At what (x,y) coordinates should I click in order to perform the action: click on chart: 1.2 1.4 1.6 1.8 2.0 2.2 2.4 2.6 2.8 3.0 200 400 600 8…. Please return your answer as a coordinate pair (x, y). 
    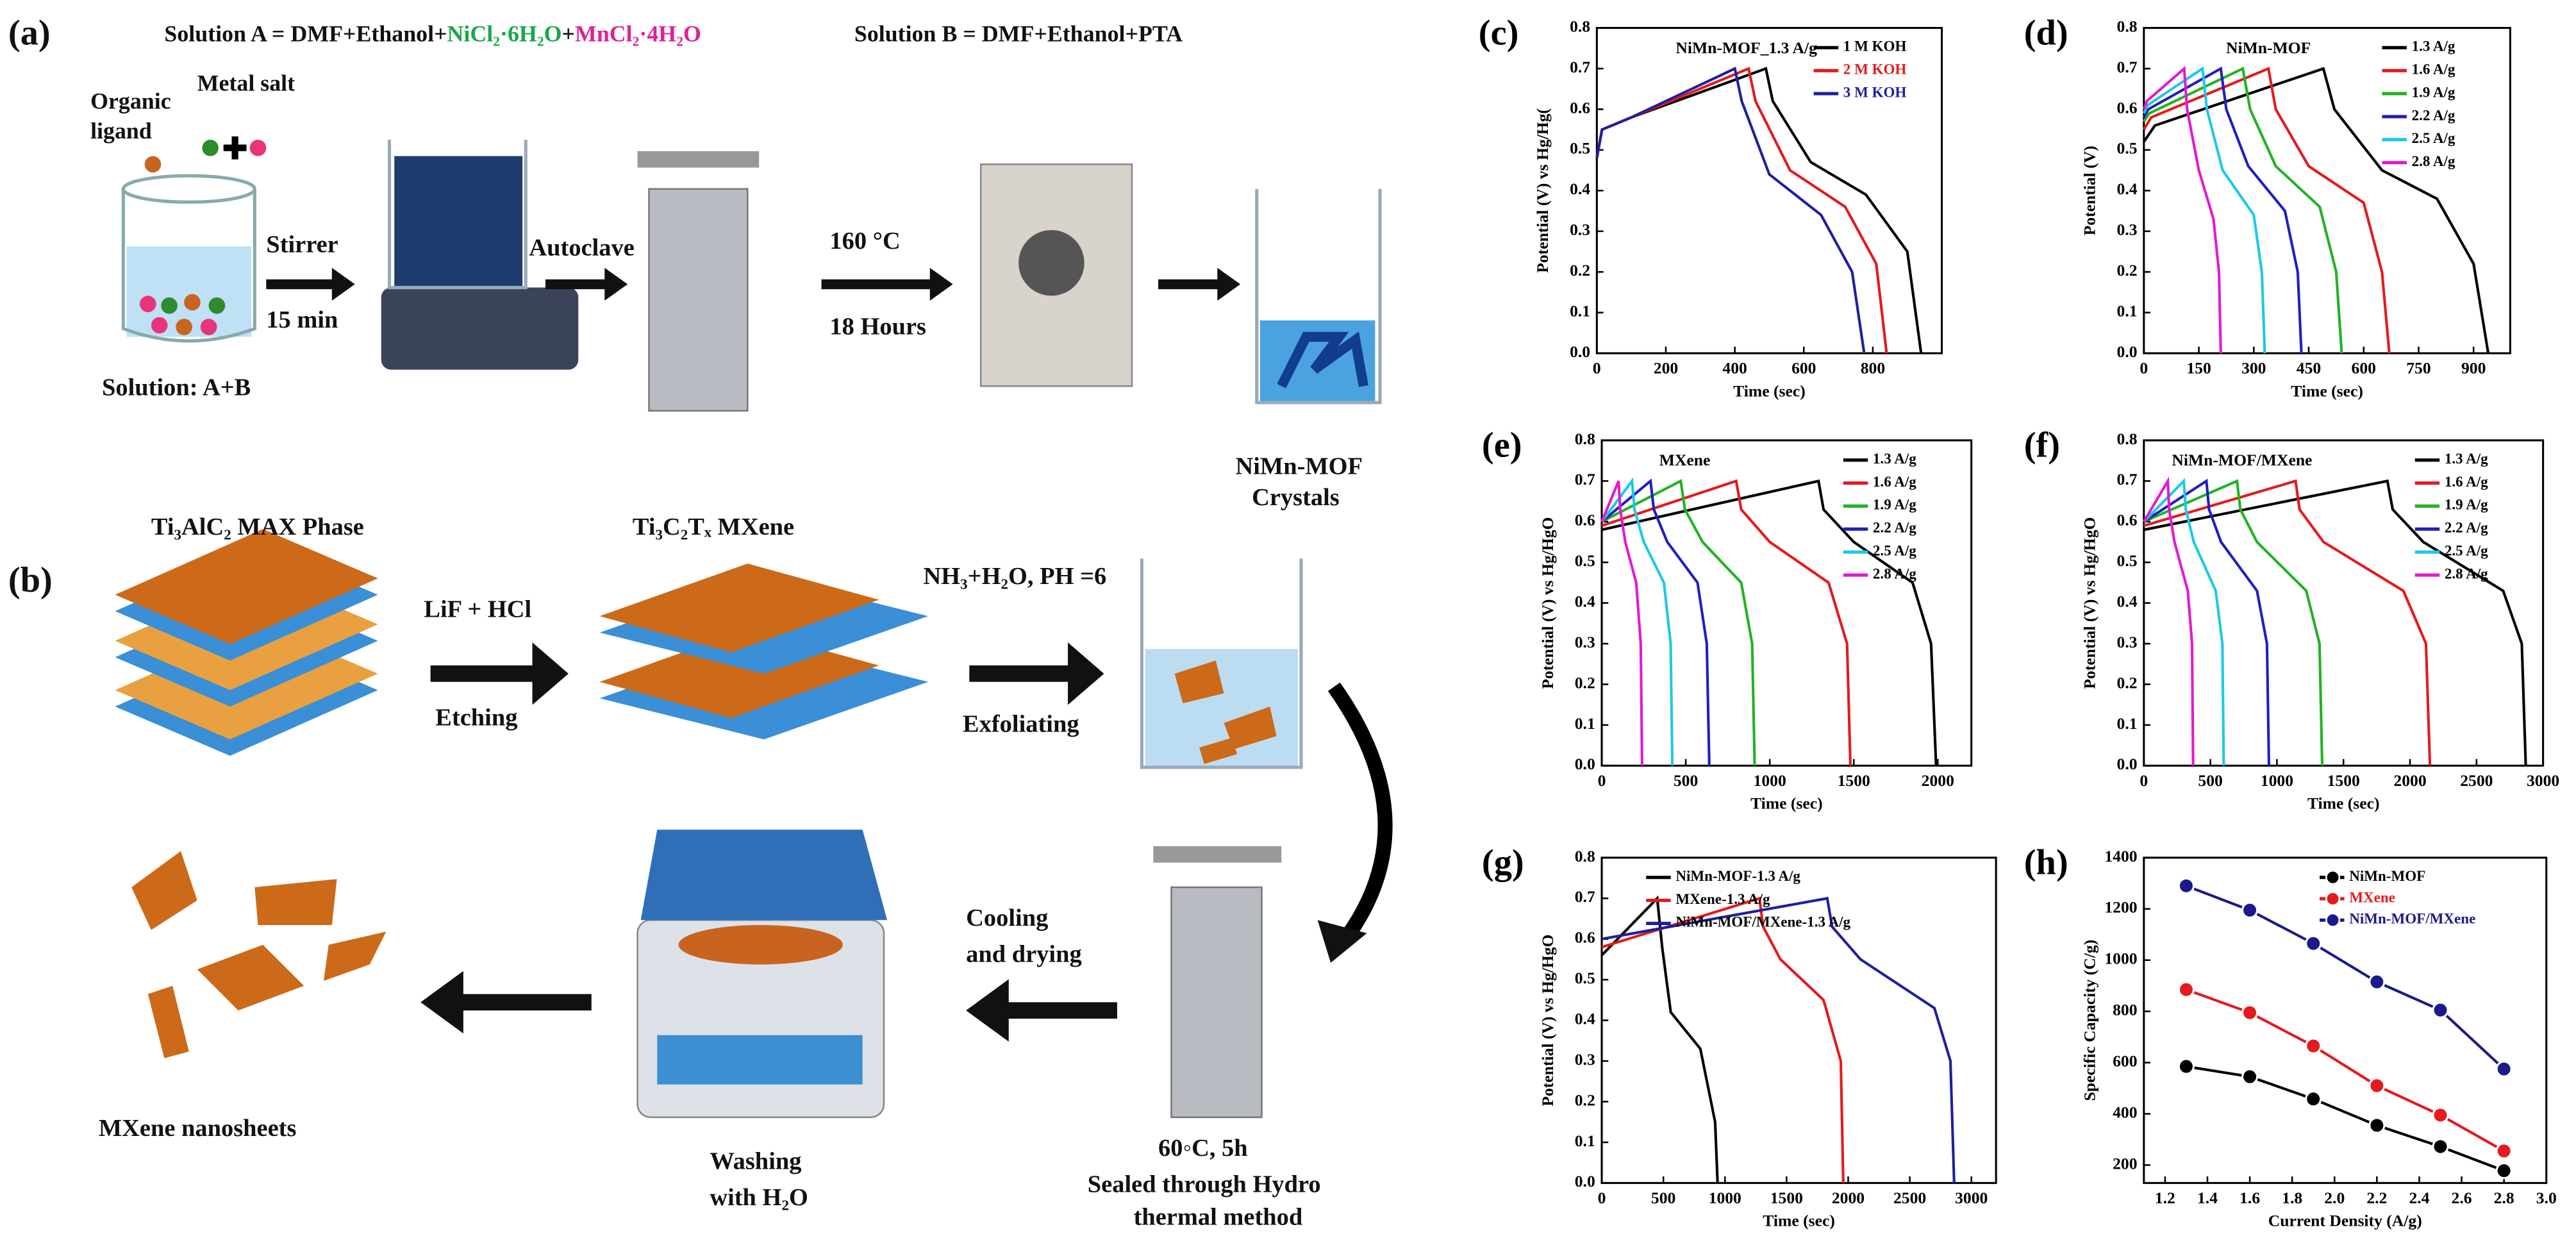
    Looking at the image, I should click on (2290, 1036).